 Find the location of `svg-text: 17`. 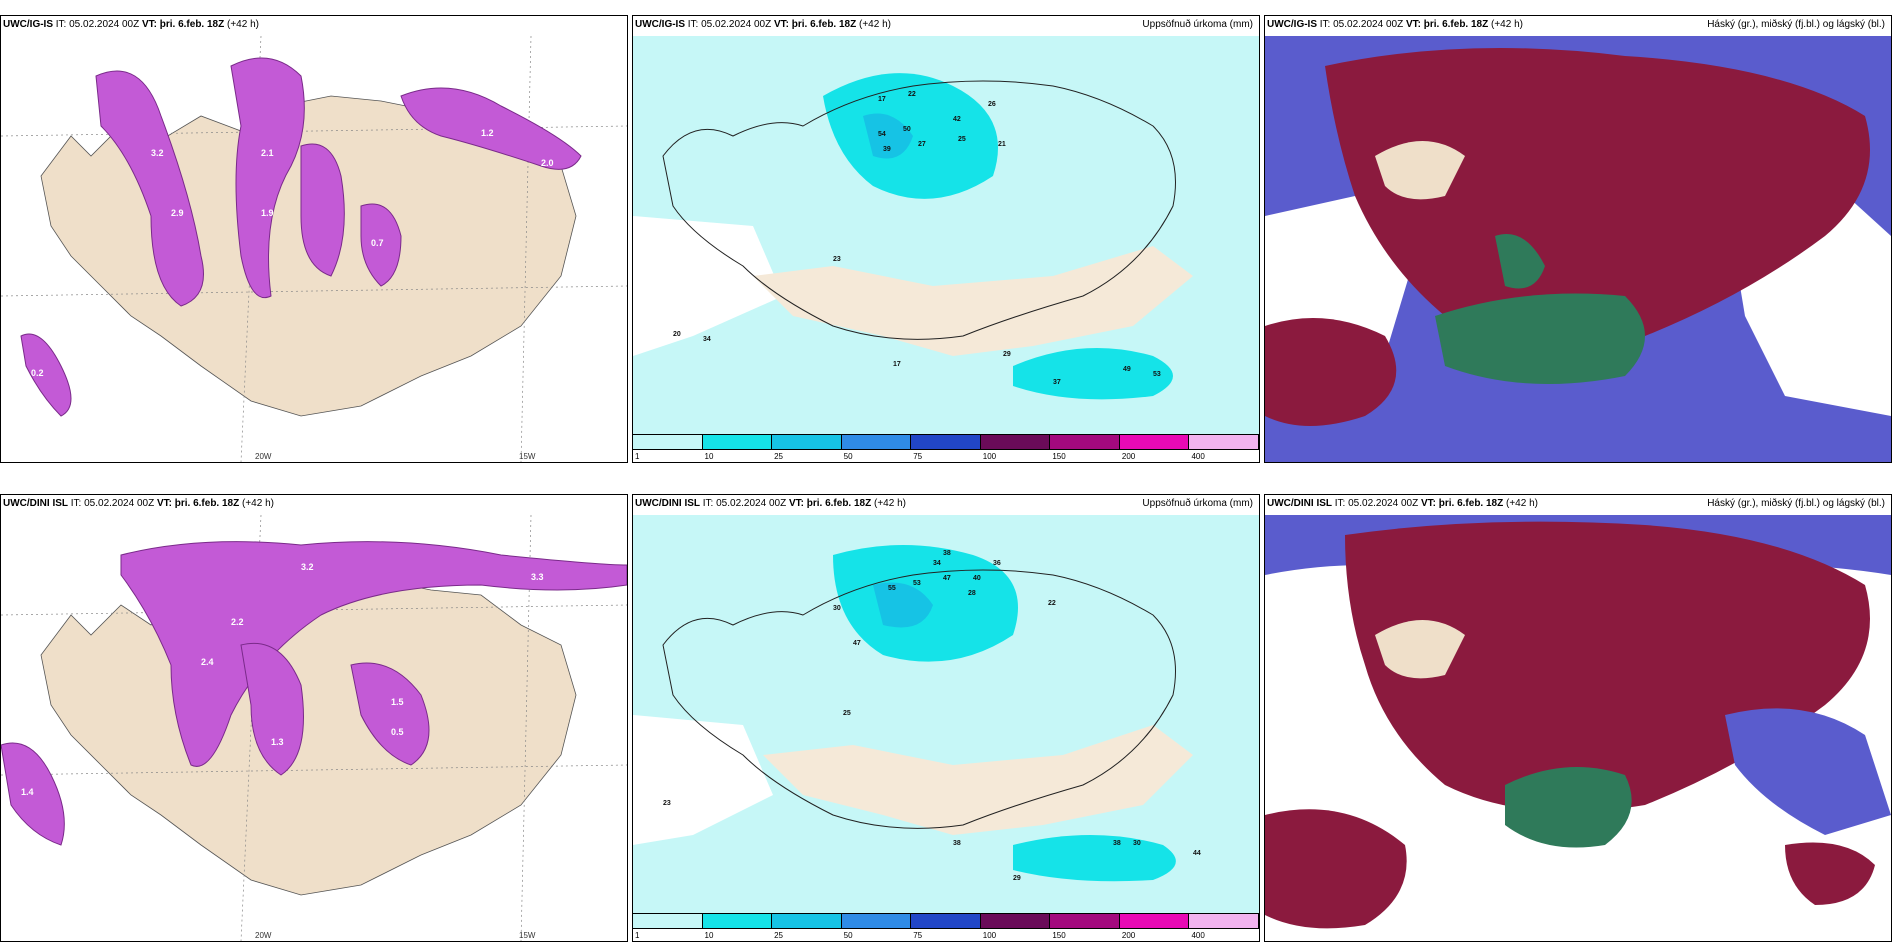

svg-text: 17 is located at coordinates (882, 99).